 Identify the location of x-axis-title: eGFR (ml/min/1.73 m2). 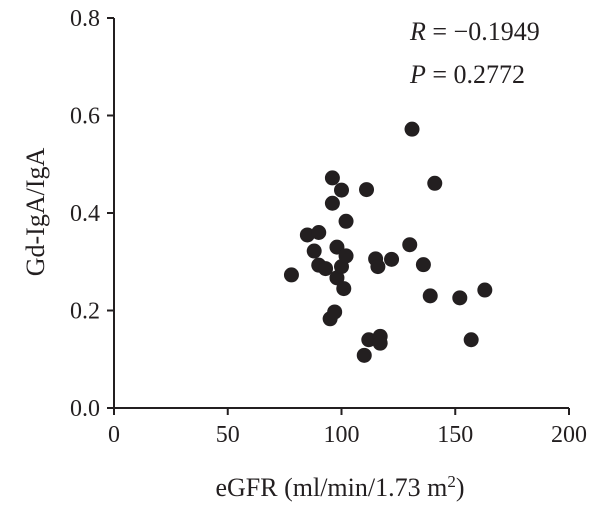
(339, 487).